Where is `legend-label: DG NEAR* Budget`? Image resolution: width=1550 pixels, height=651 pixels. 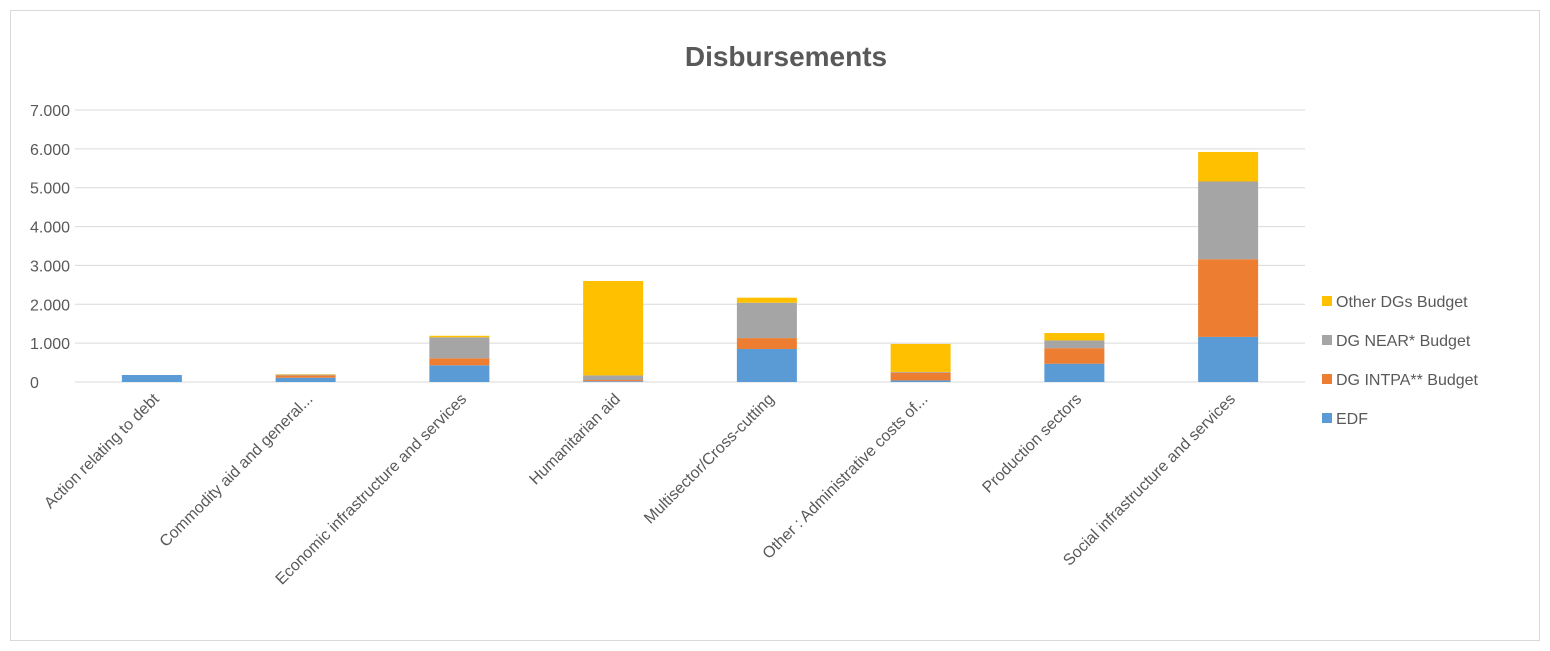 legend-label: DG NEAR* Budget is located at coordinates (1403, 341).